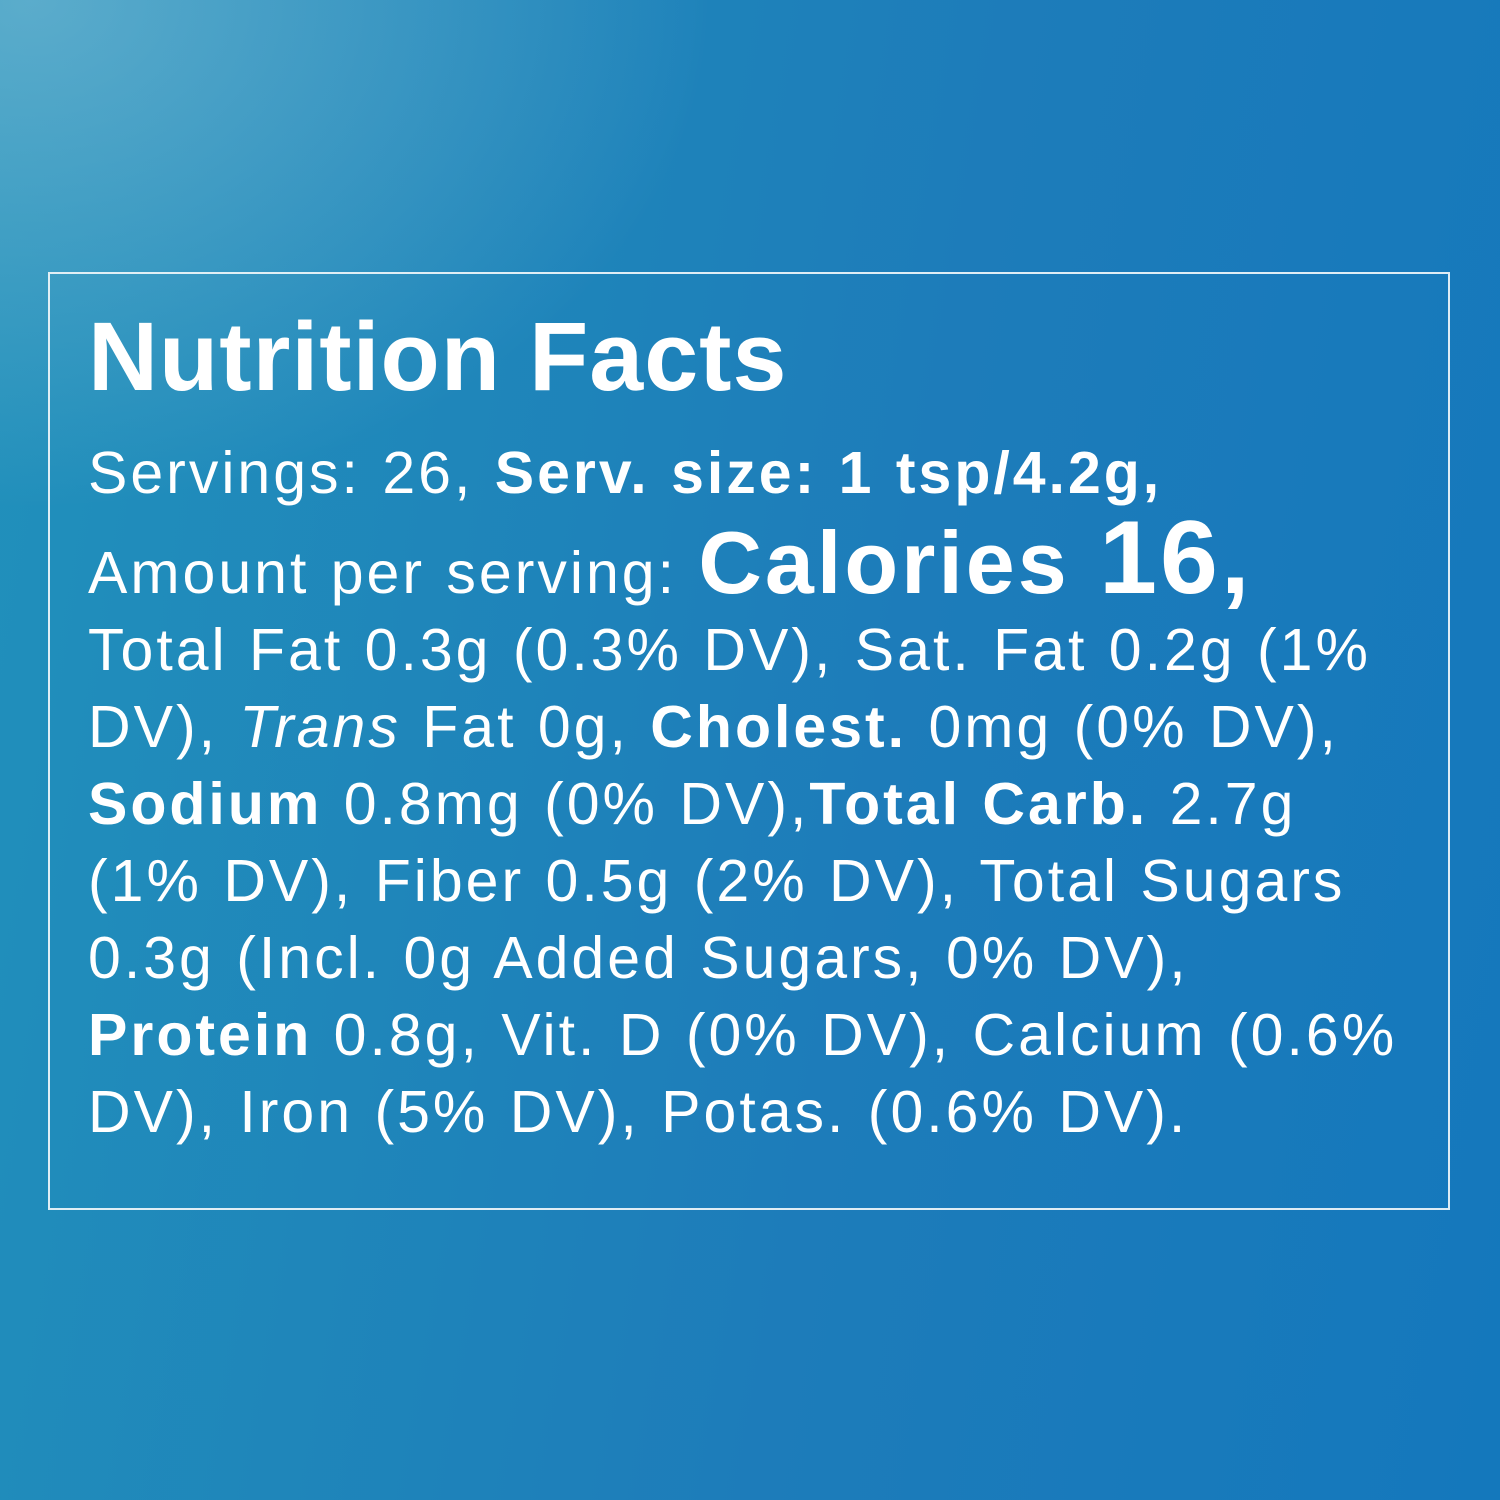 The image size is (1500, 1500). What do you see at coordinates (566, 803) in the screenshot?
I see `sodium-text: 0.8mg (0% DV),` at bounding box center [566, 803].